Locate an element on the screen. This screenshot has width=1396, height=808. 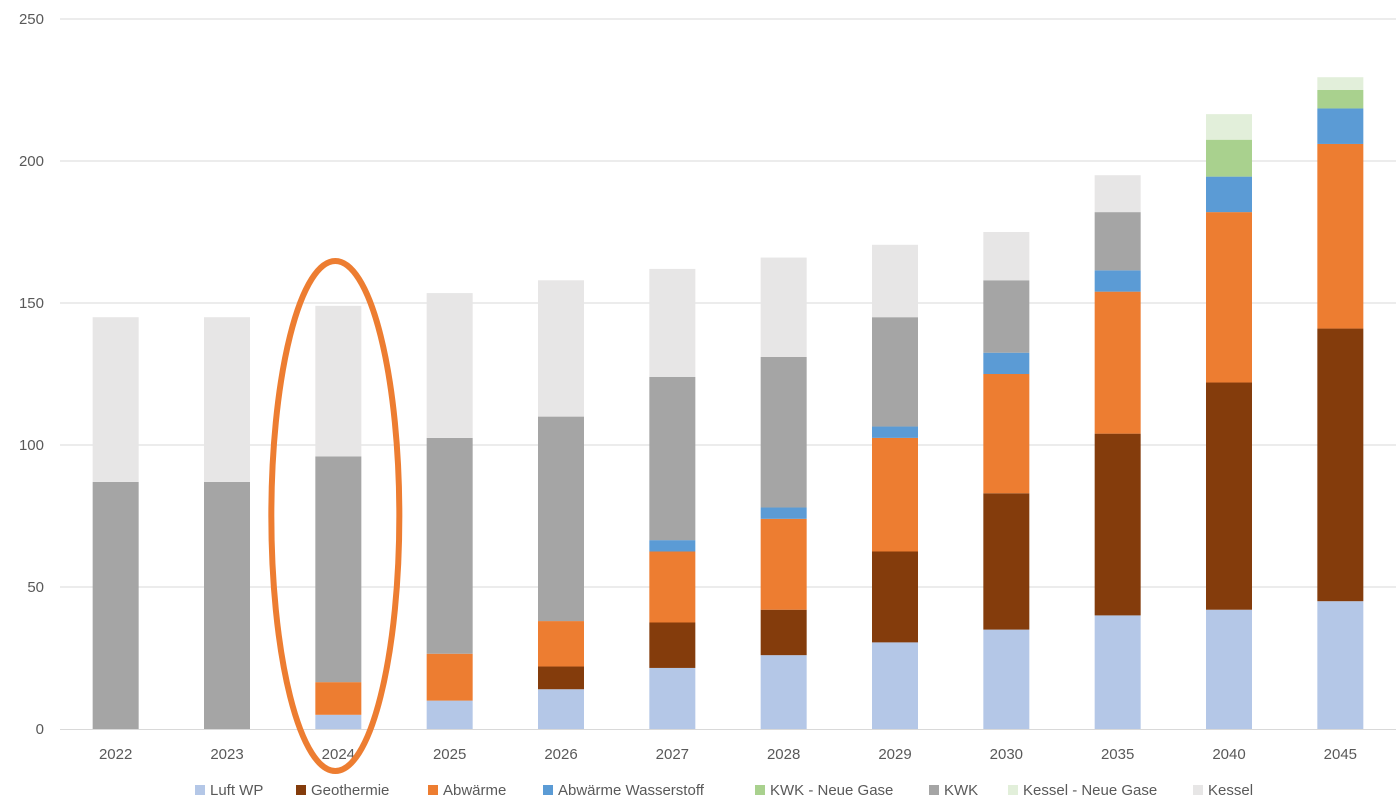
bar-stack-2023 is located at coordinates (227, 523).